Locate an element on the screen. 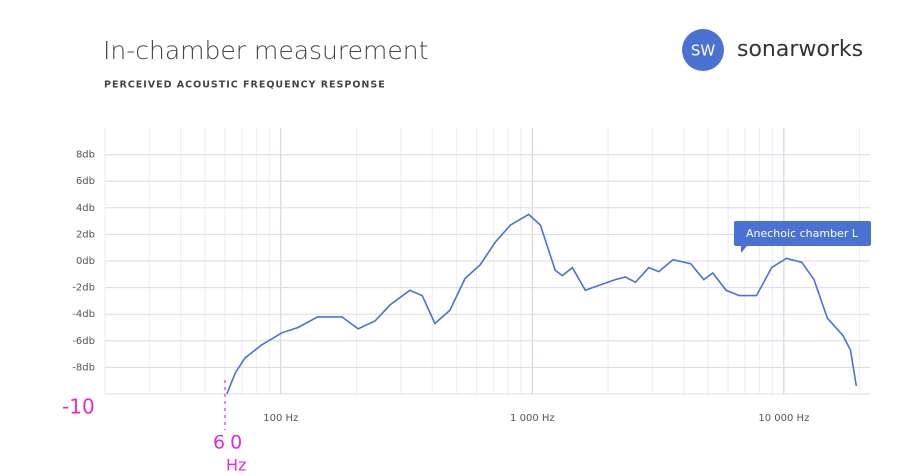  x-tick-label: 100 Hz is located at coordinates (280, 418).